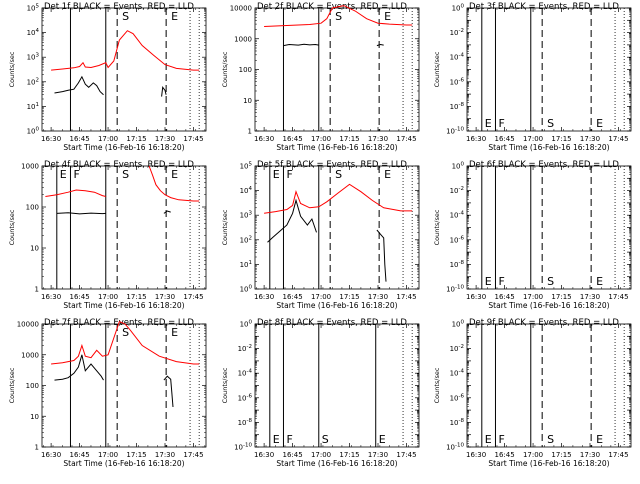 This screenshot has height=484, width=640. What do you see at coordinates (119, 165) in the screenshot?
I see `plot-title: Det 4f BLACK = Events, RED = LLD` at bounding box center [119, 165].